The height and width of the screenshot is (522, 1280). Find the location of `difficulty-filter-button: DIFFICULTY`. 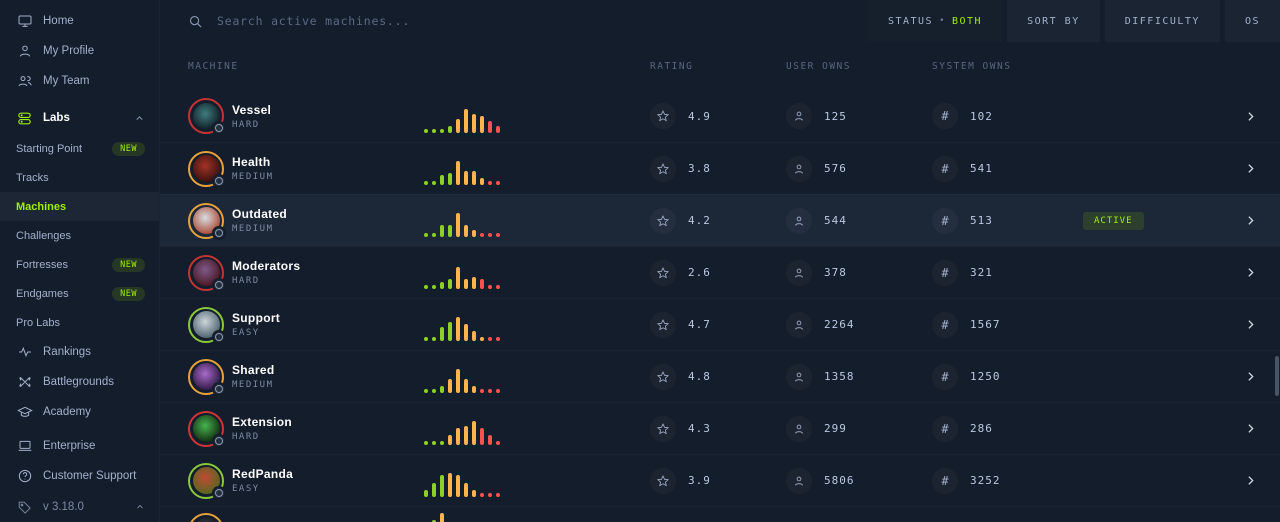

difficulty-filter-button: DIFFICULTY is located at coordinates (1162, 21).